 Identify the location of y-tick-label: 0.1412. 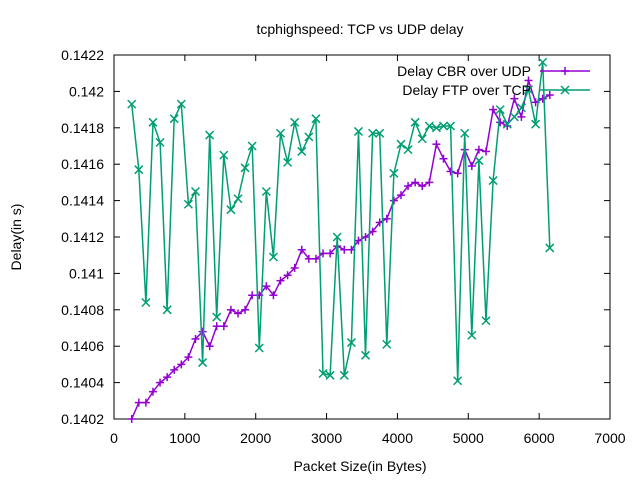
(82, 237).